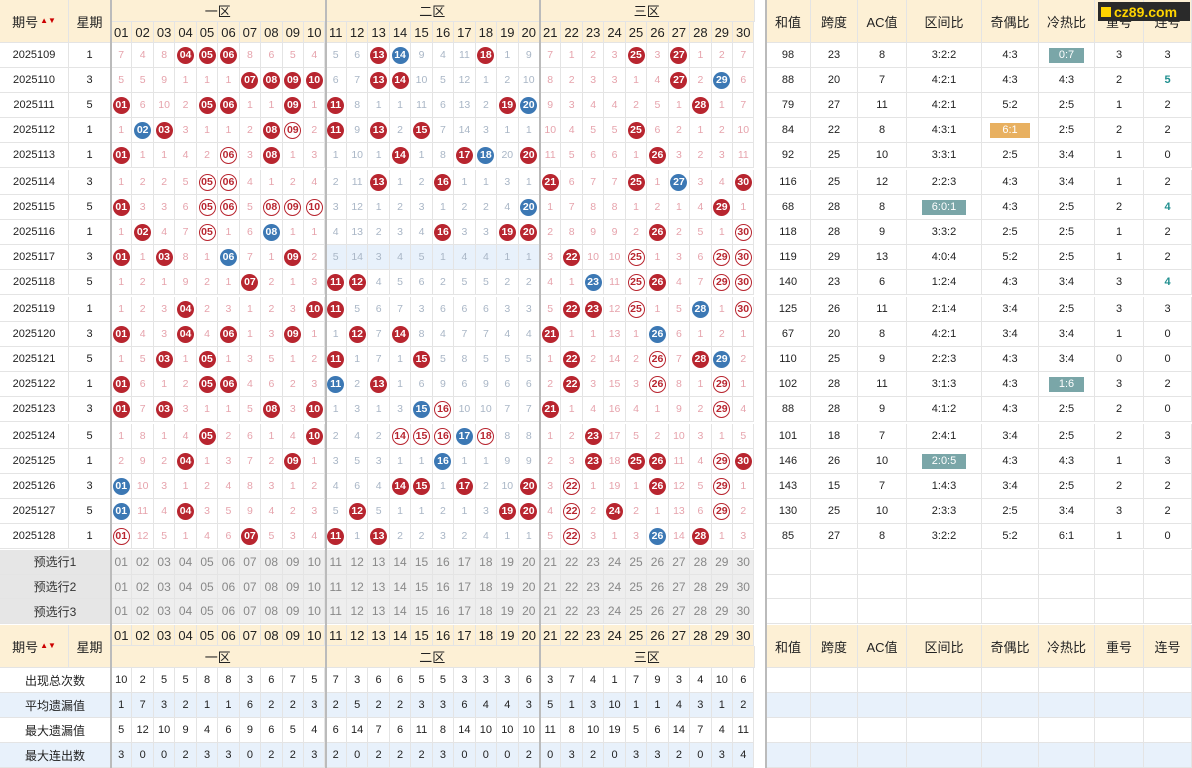  What do you see at coordinates (34, 21) in the screenshot?
I see `header-issue: 期号 ▲▼` at bounding box center [34, 21].